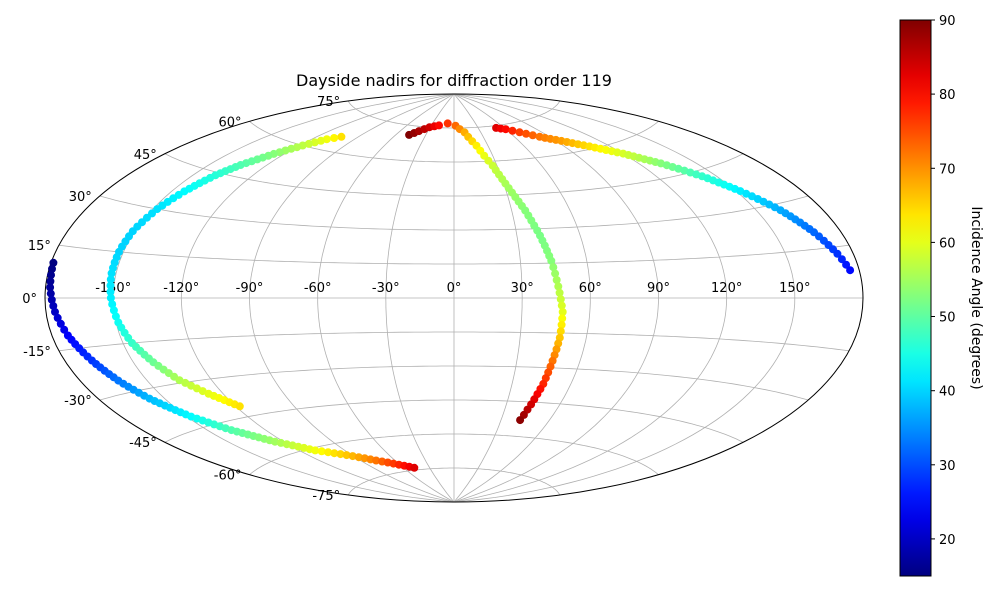  I want to click on colorbar-tick-label: 60, so click(947, 243).